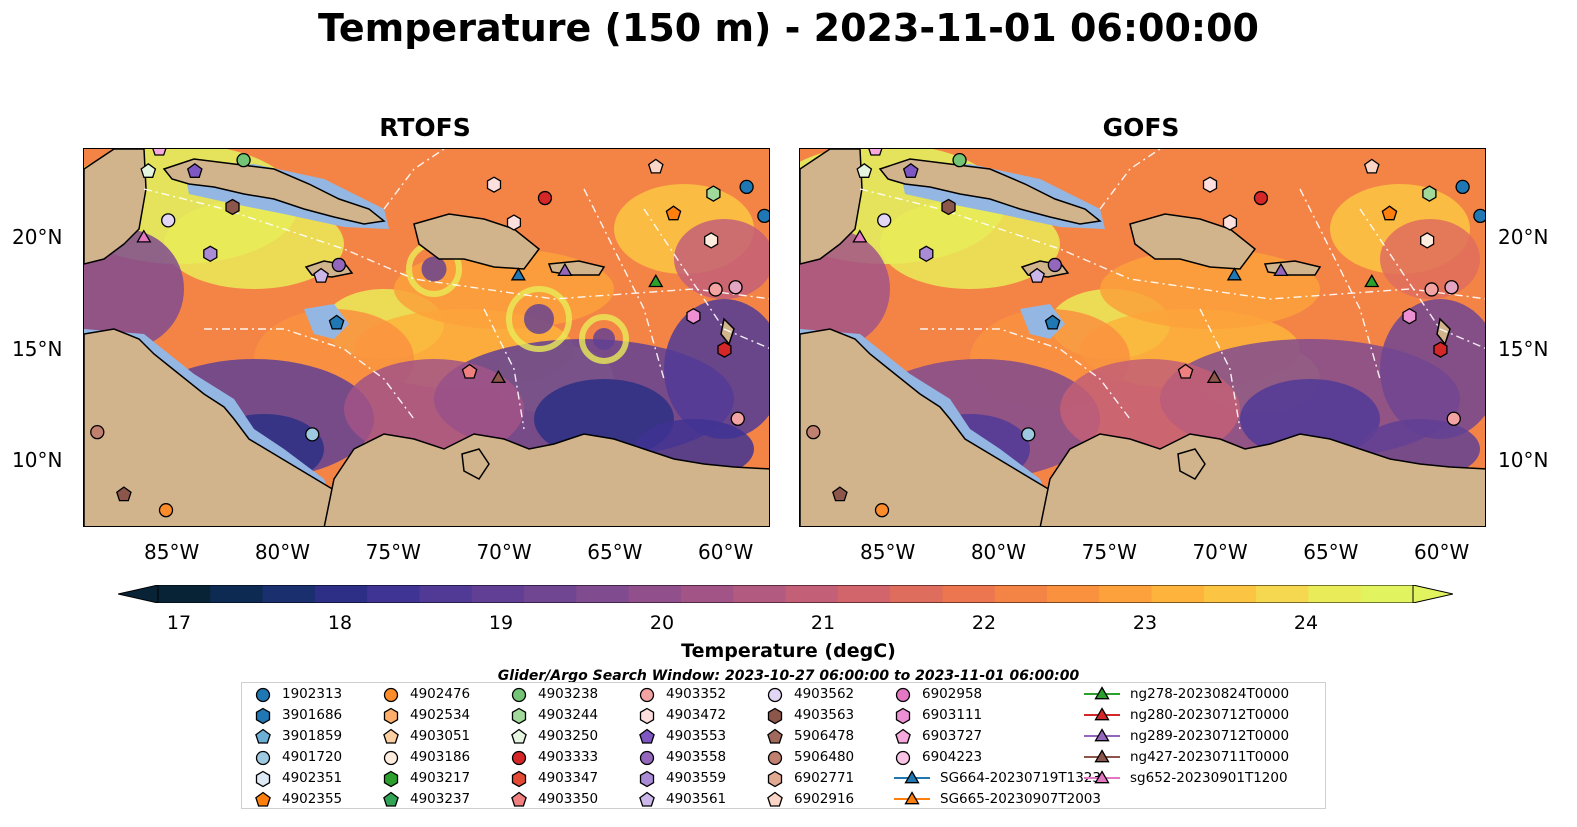  Describe the element at coordinates (297, 693) in the screenshot. I see `legend-item: 1902313` at that location.